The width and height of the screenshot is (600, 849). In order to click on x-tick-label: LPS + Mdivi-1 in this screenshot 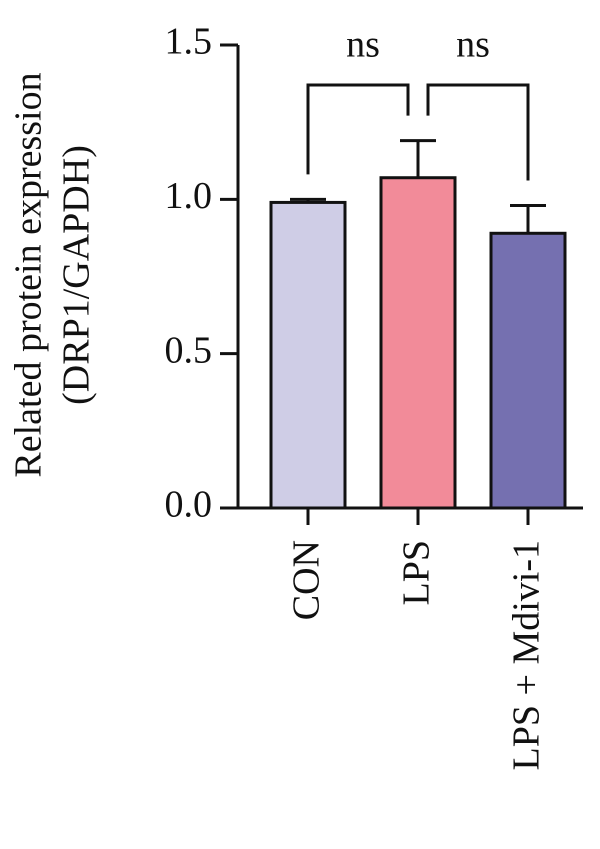, I will do `click(527, 655)`.